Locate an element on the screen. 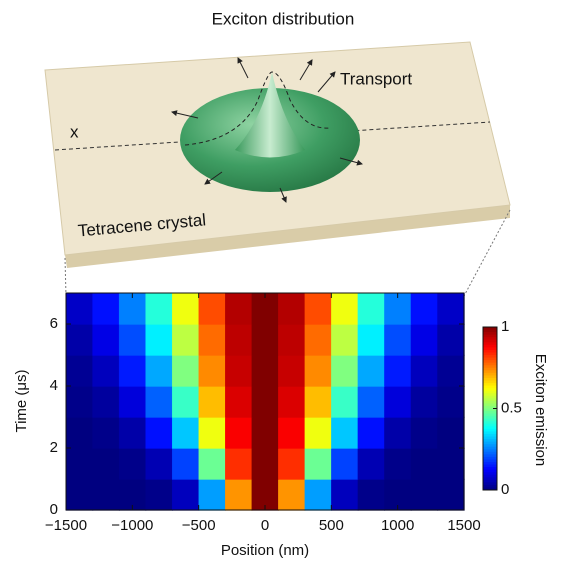 The height and width of the screenshot is (564, 566). exciton-peak is located at coordinates (270, 115).